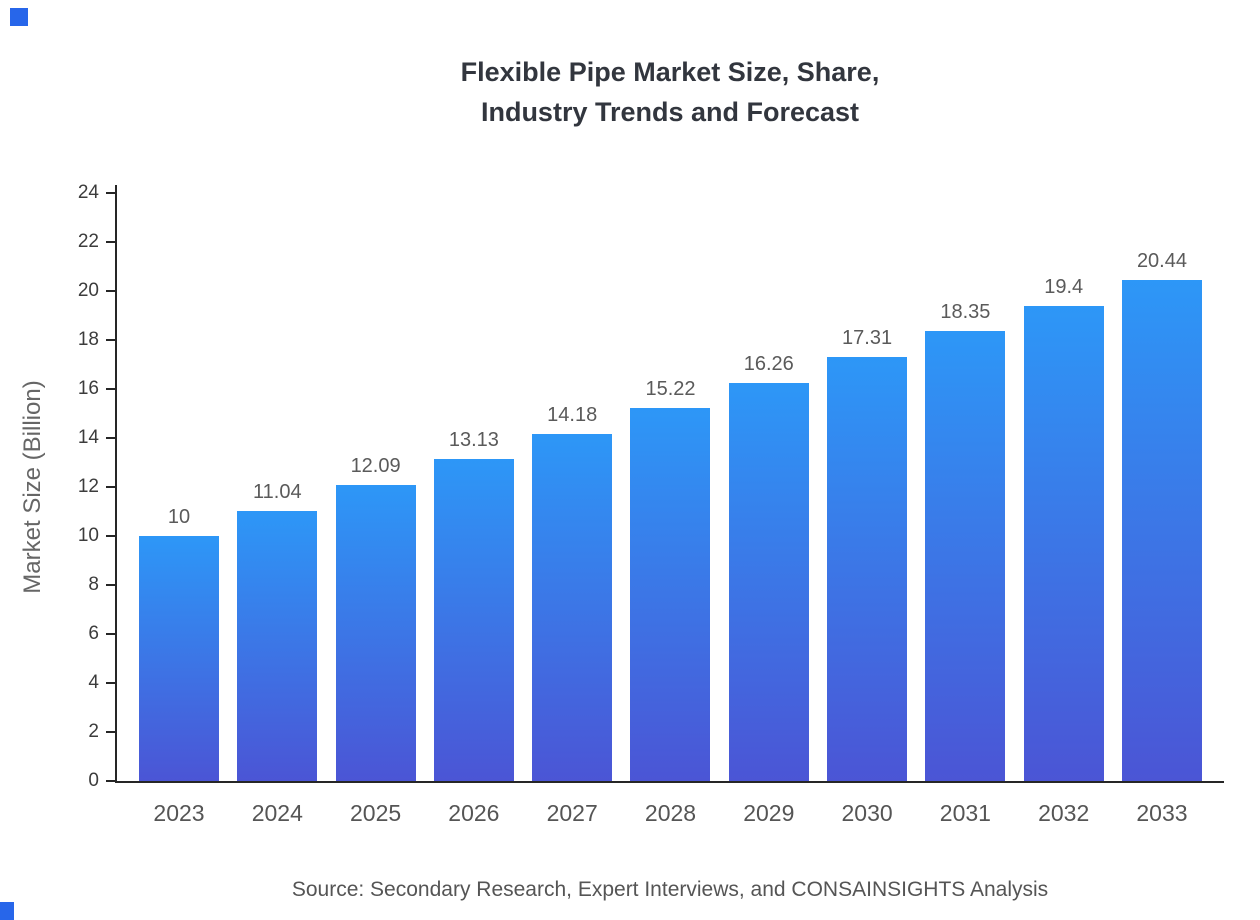 The height and width of the screenshot is (920, 1260). What do you see at coordinates (965, 813) in the screenshot?
I see `x-tick-label: 2031` at bounding box center [965, 813].